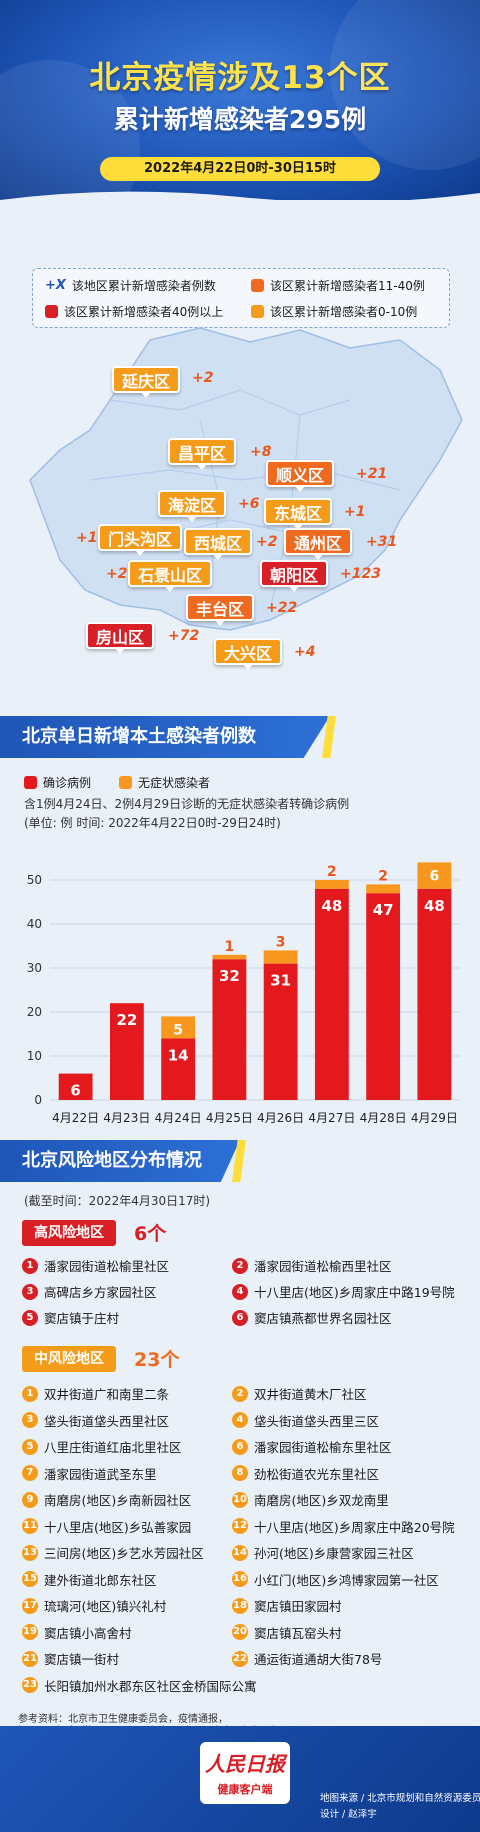 The image size is (480, 1832). What do you see at coordinates (348, 1814) in the screenshot?
I see `credit-design: 设计 / 赵泽宇` at bounding box center [348, 1814].